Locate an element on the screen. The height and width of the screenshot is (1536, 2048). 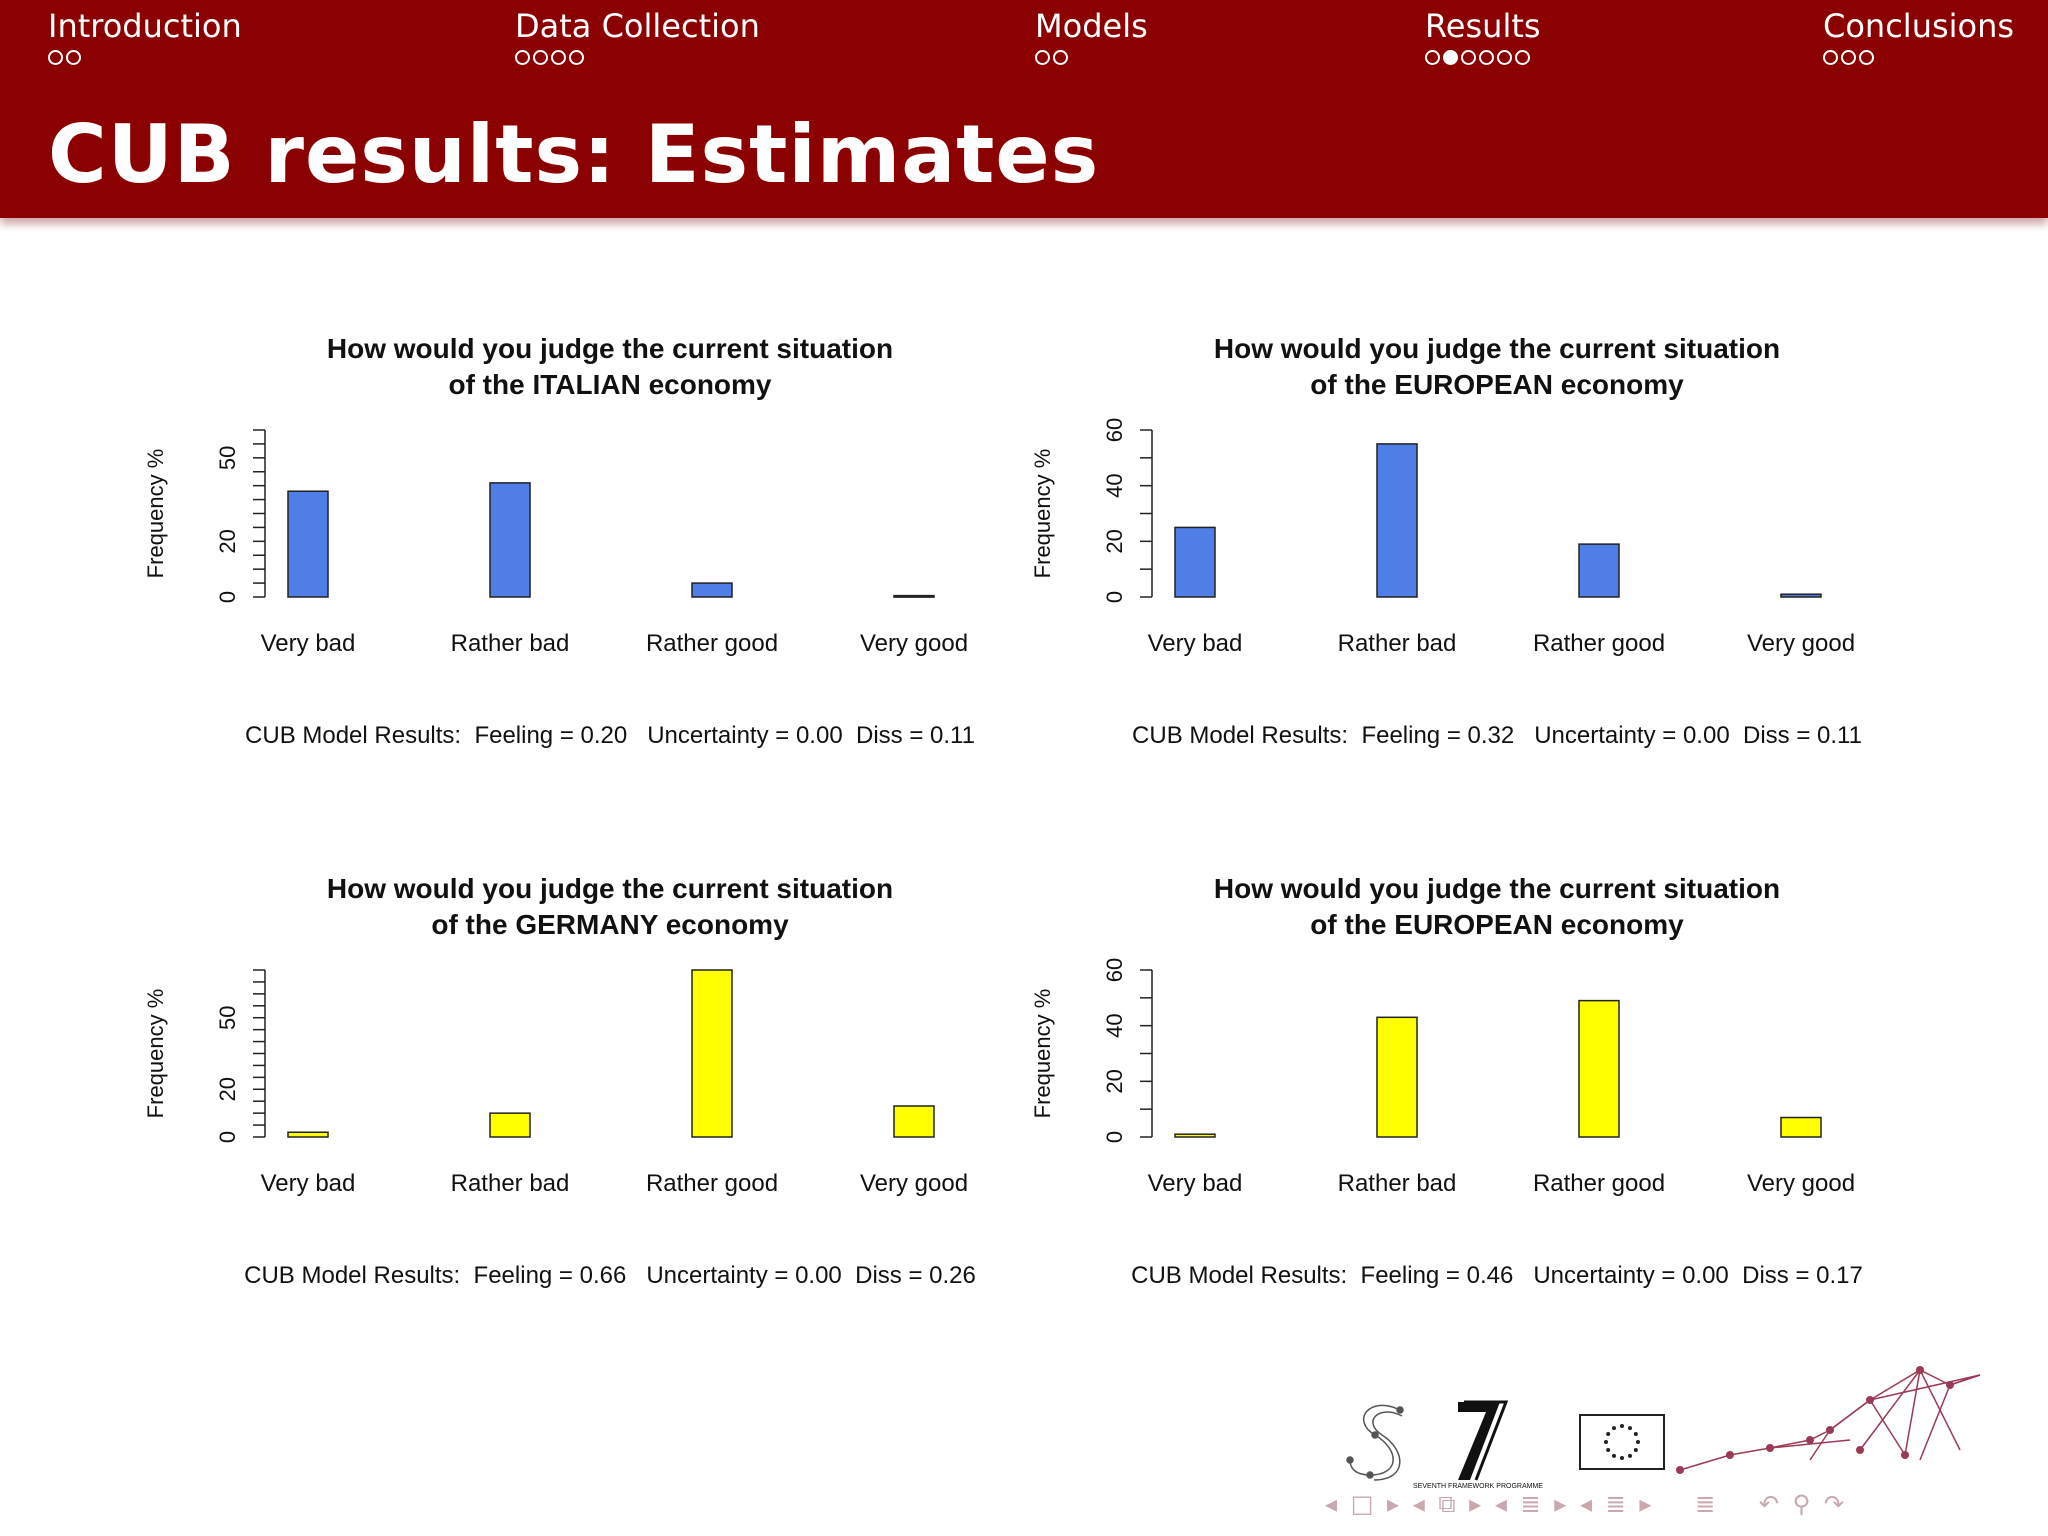
chart-title: of the GERMANY economy is located at coordinates (610, 924).